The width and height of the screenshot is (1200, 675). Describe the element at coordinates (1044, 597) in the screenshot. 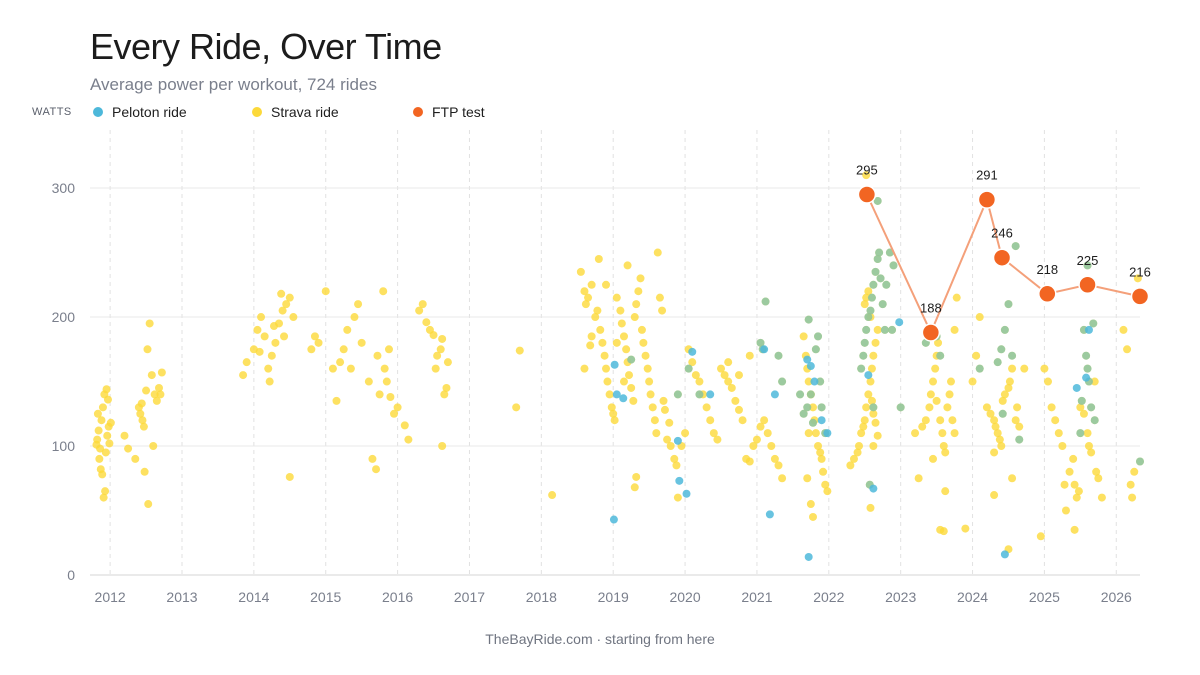

I see `x-tick-label: 2025` at that location.